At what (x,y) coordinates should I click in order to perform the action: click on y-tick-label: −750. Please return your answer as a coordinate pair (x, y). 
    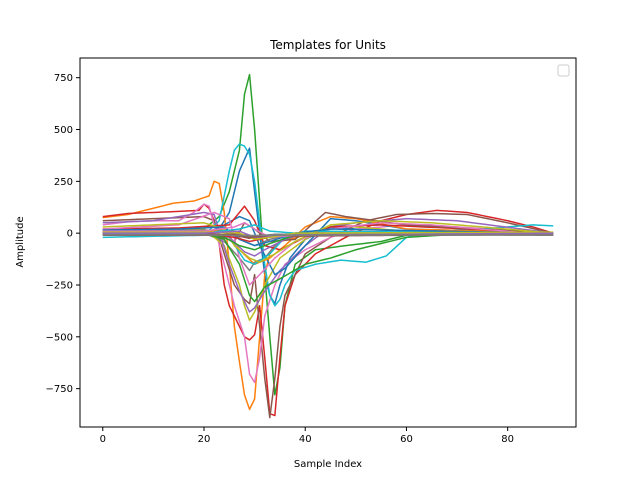
    Looking at the image, I should click on (59, 389).